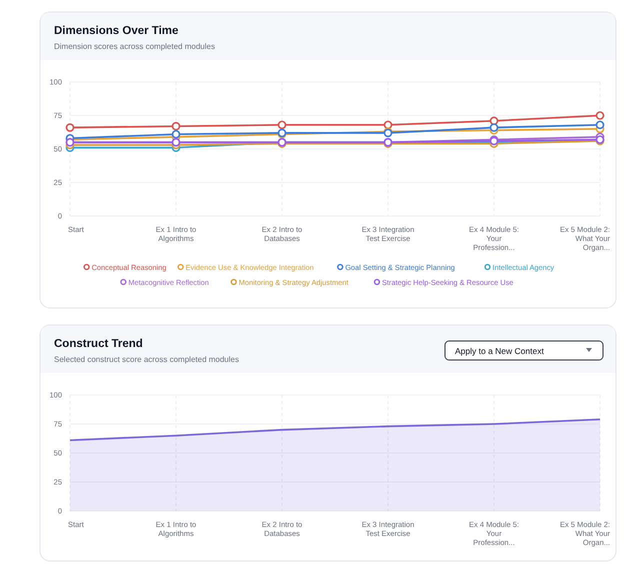 The image size is (640, 570). I want to click on dropdown-field: Apply to a New Context, so click(524, 350).